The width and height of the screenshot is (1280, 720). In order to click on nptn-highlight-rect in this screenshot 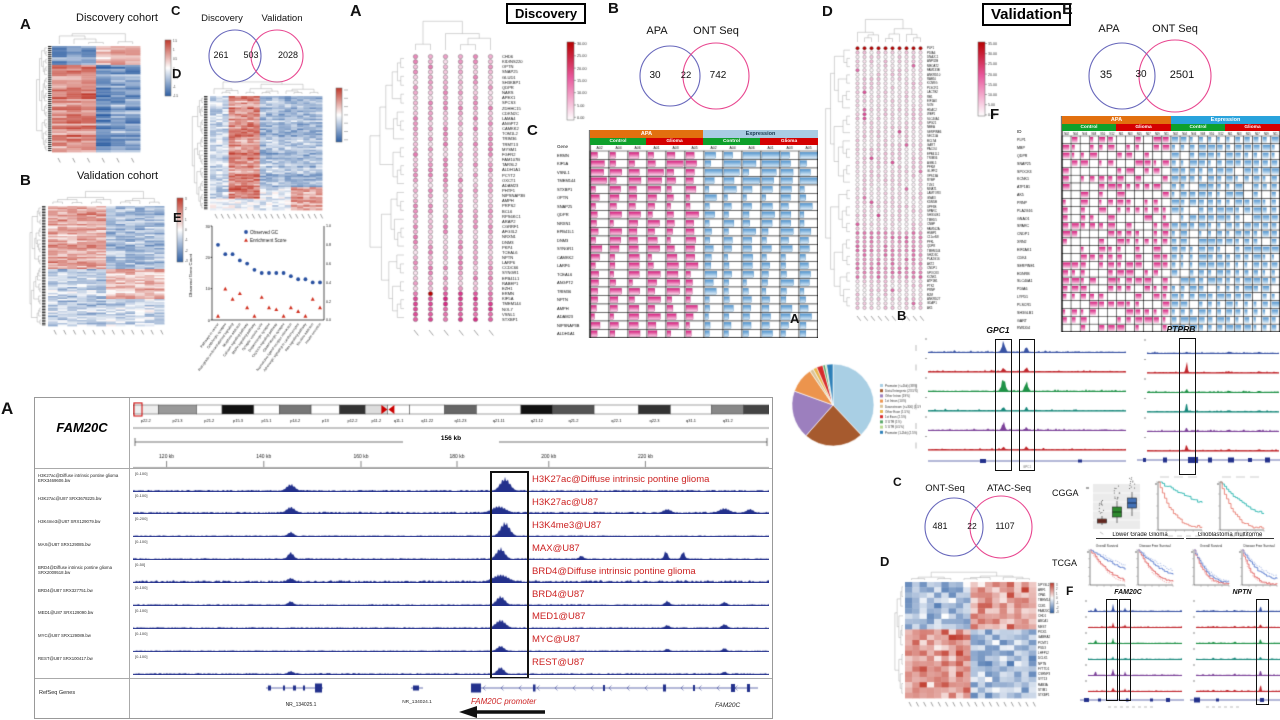, I will do `click(1262, 652)`.